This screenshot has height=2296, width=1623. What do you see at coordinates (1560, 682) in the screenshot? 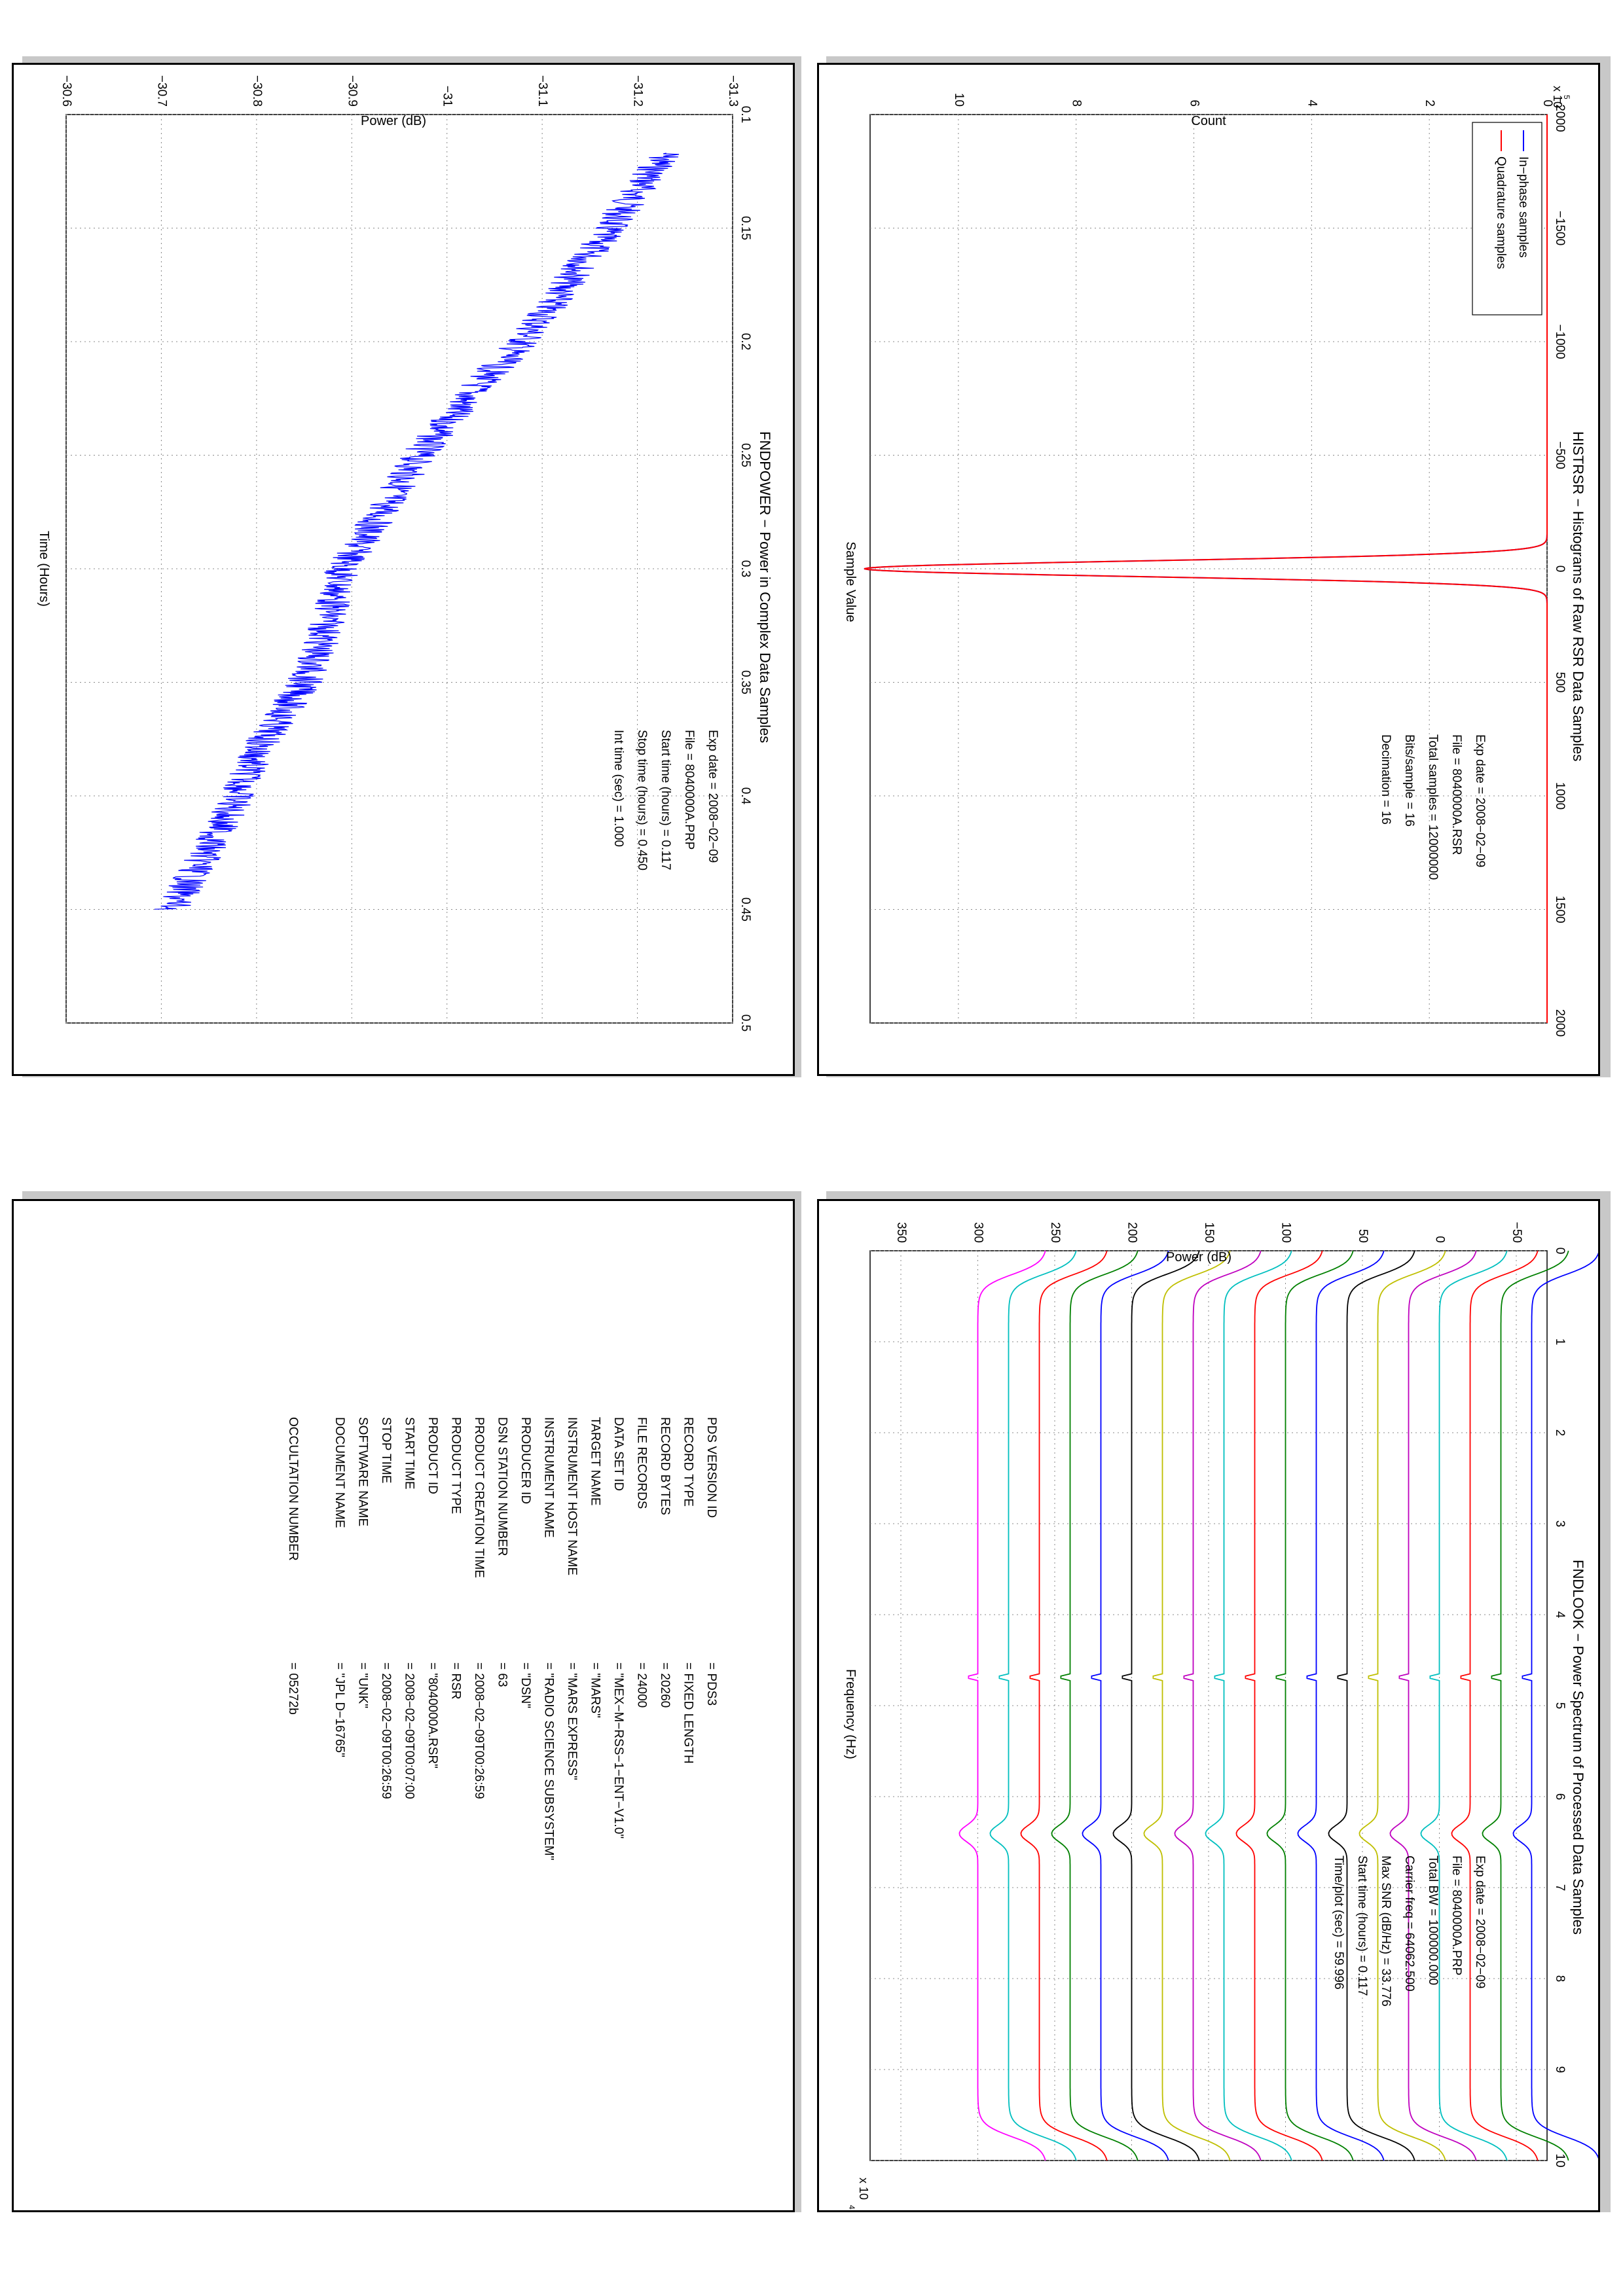
I see `hist-x-tick-label: 500` at bounding box center [1560, 682].